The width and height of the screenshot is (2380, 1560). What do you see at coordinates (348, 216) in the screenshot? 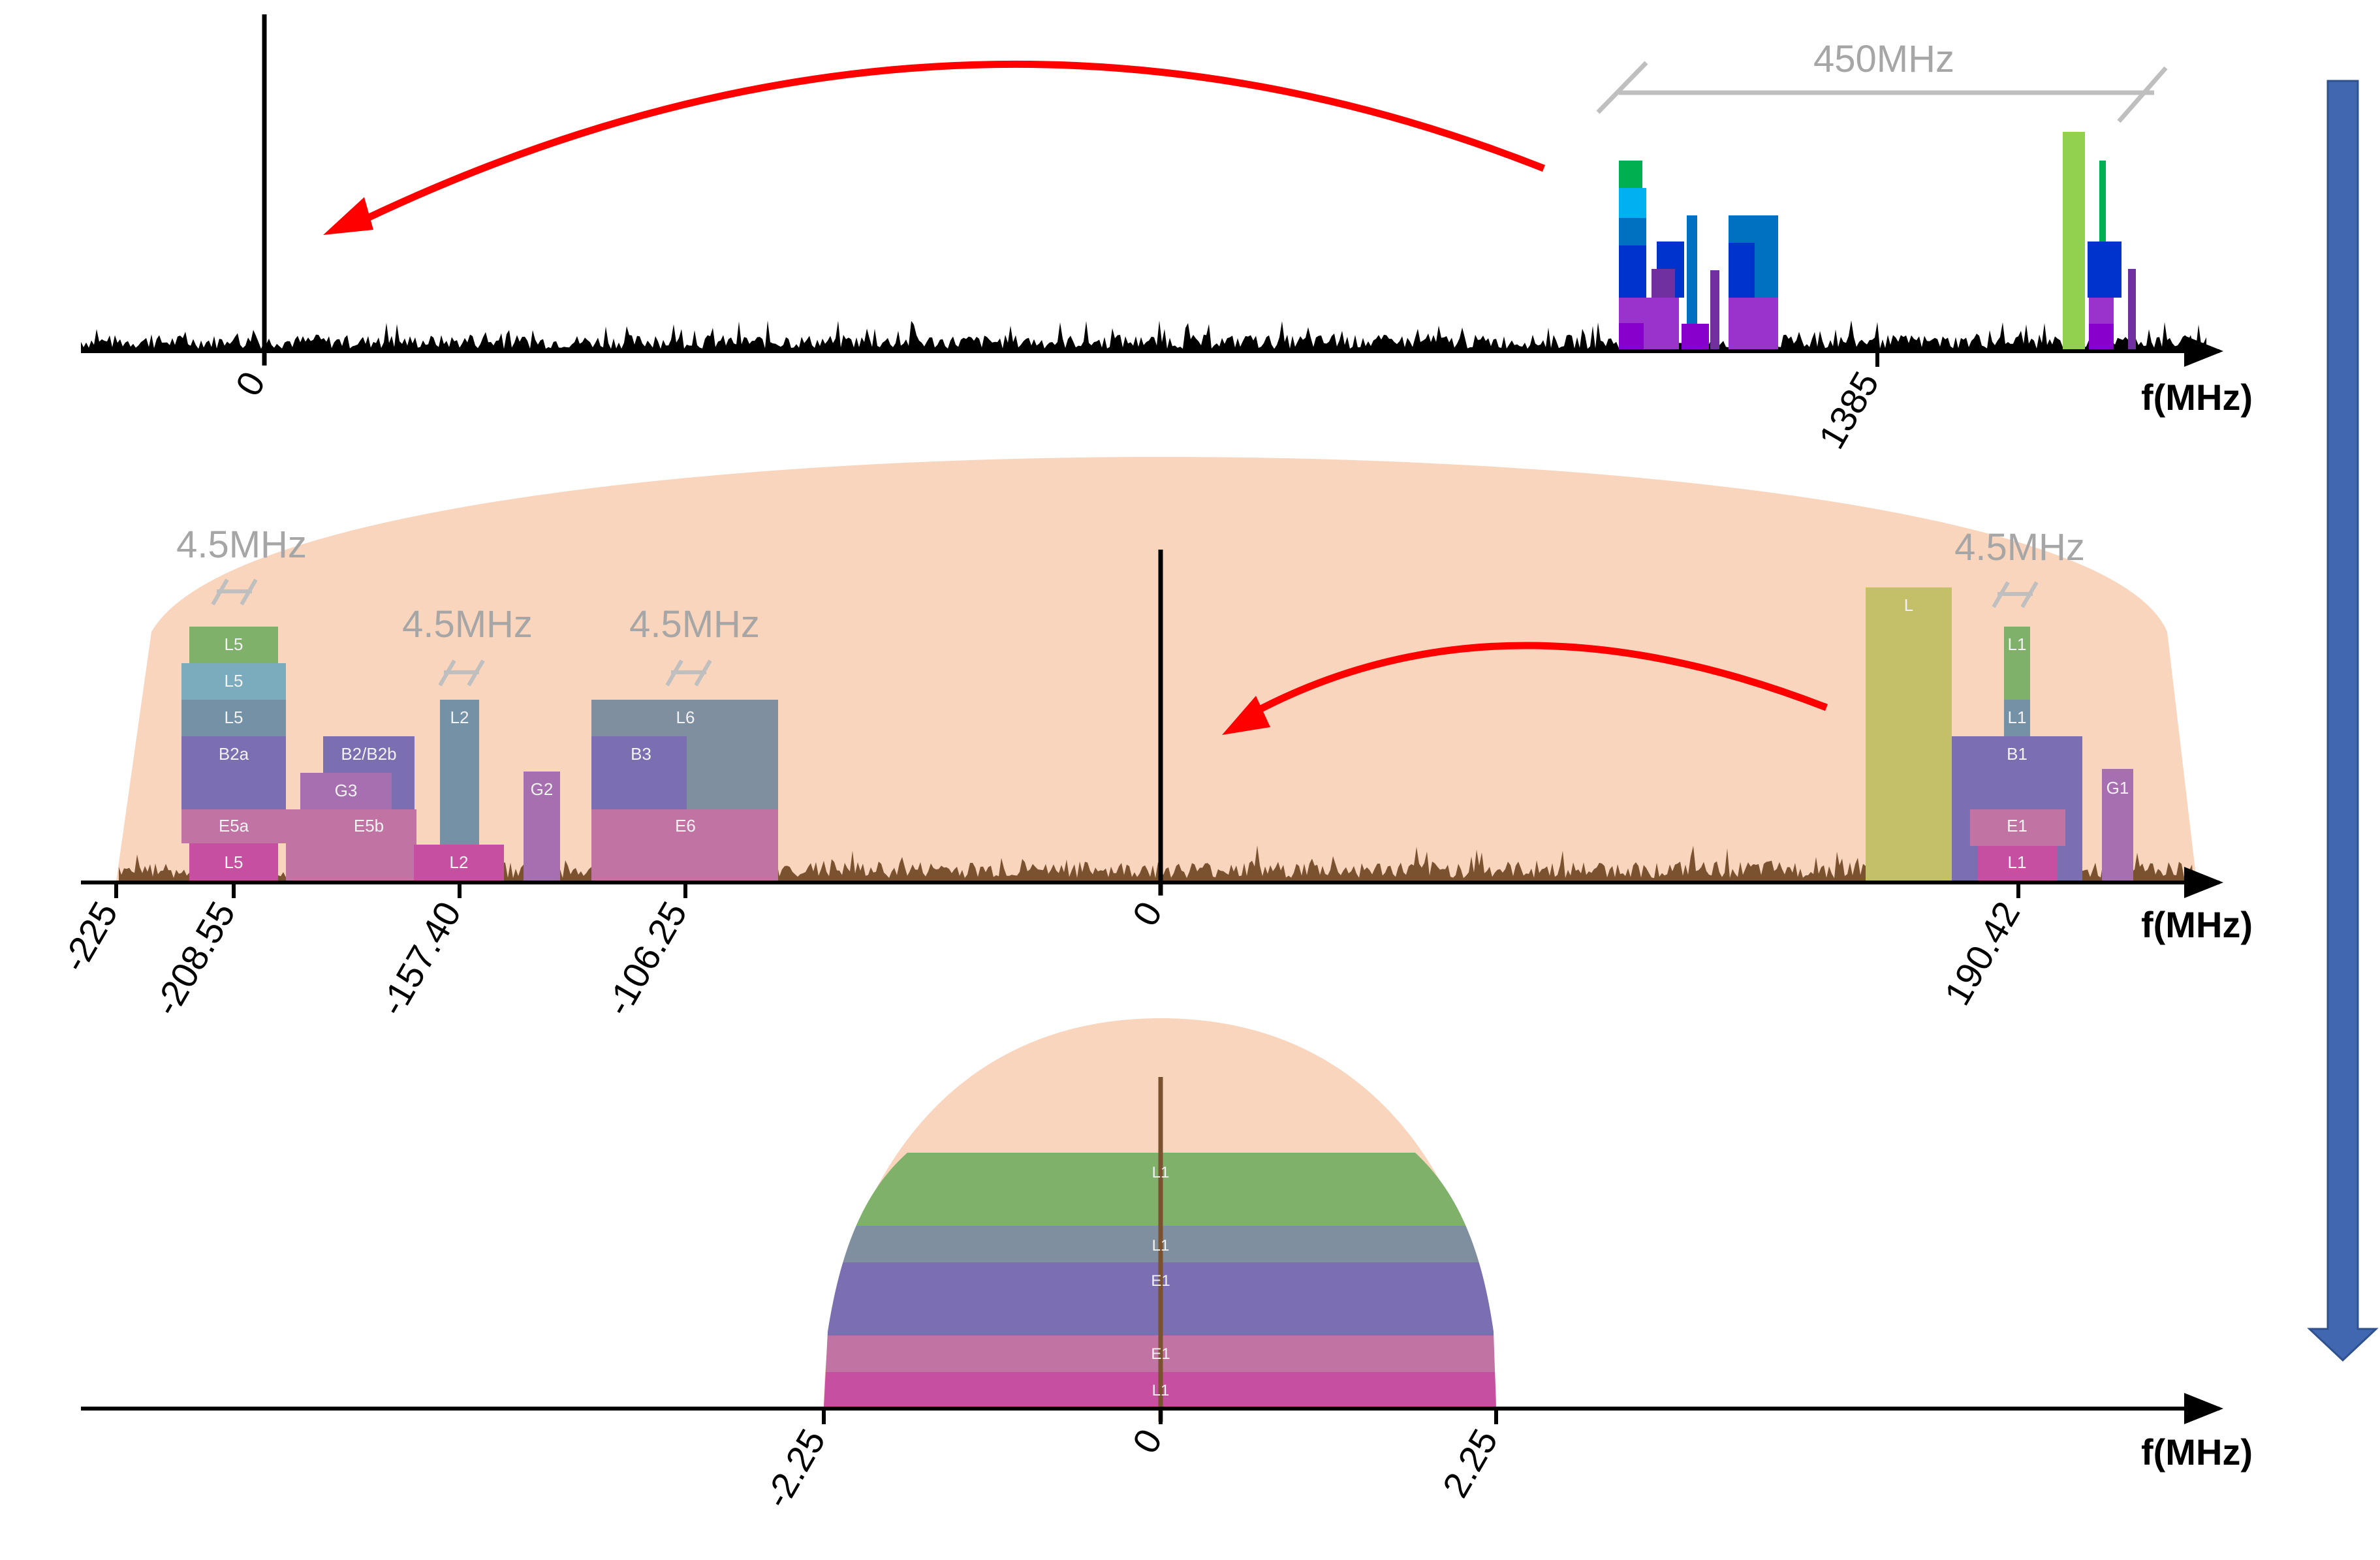
I see `rf-to-if-arrowhead` at bounding box center [348, 216].